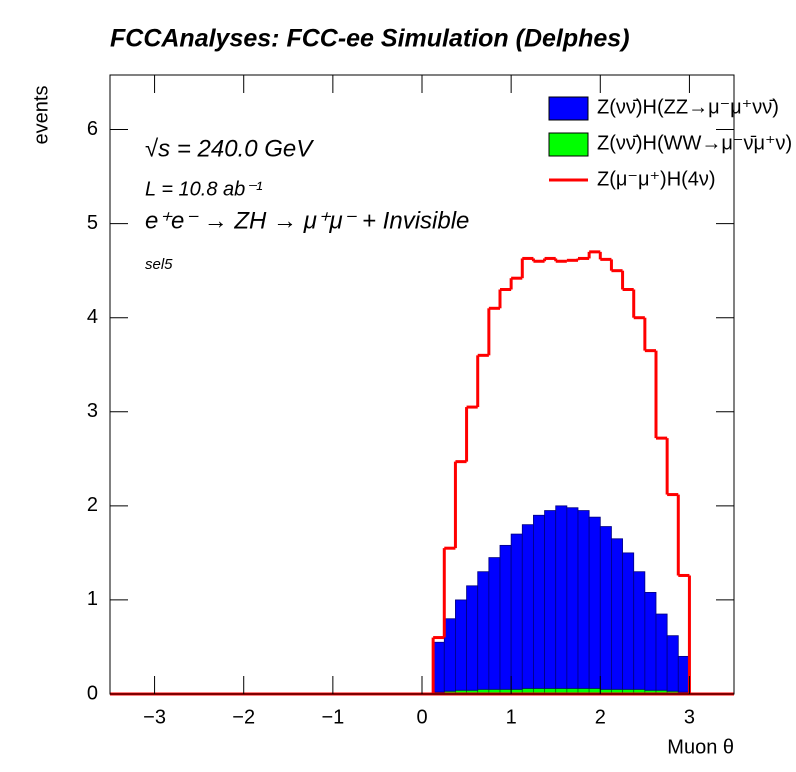  Describe the element at coordinates (689, 717) in the screenshot. I see `x-tick-label: 3` at that location.